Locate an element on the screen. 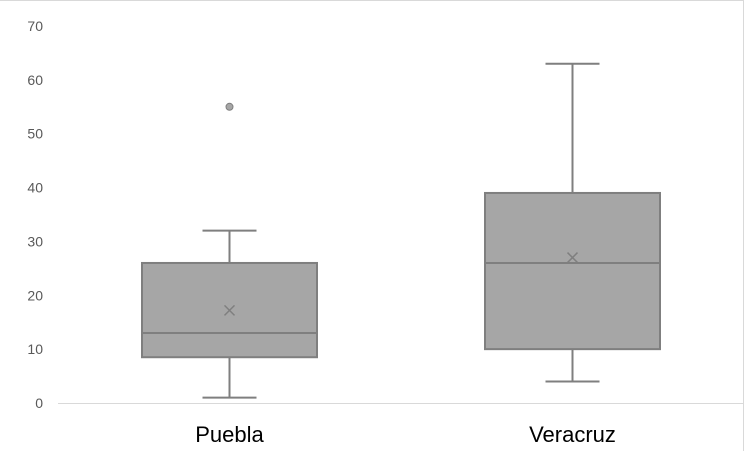  y-tick-label: 10 is located at coordinates (35, 349).